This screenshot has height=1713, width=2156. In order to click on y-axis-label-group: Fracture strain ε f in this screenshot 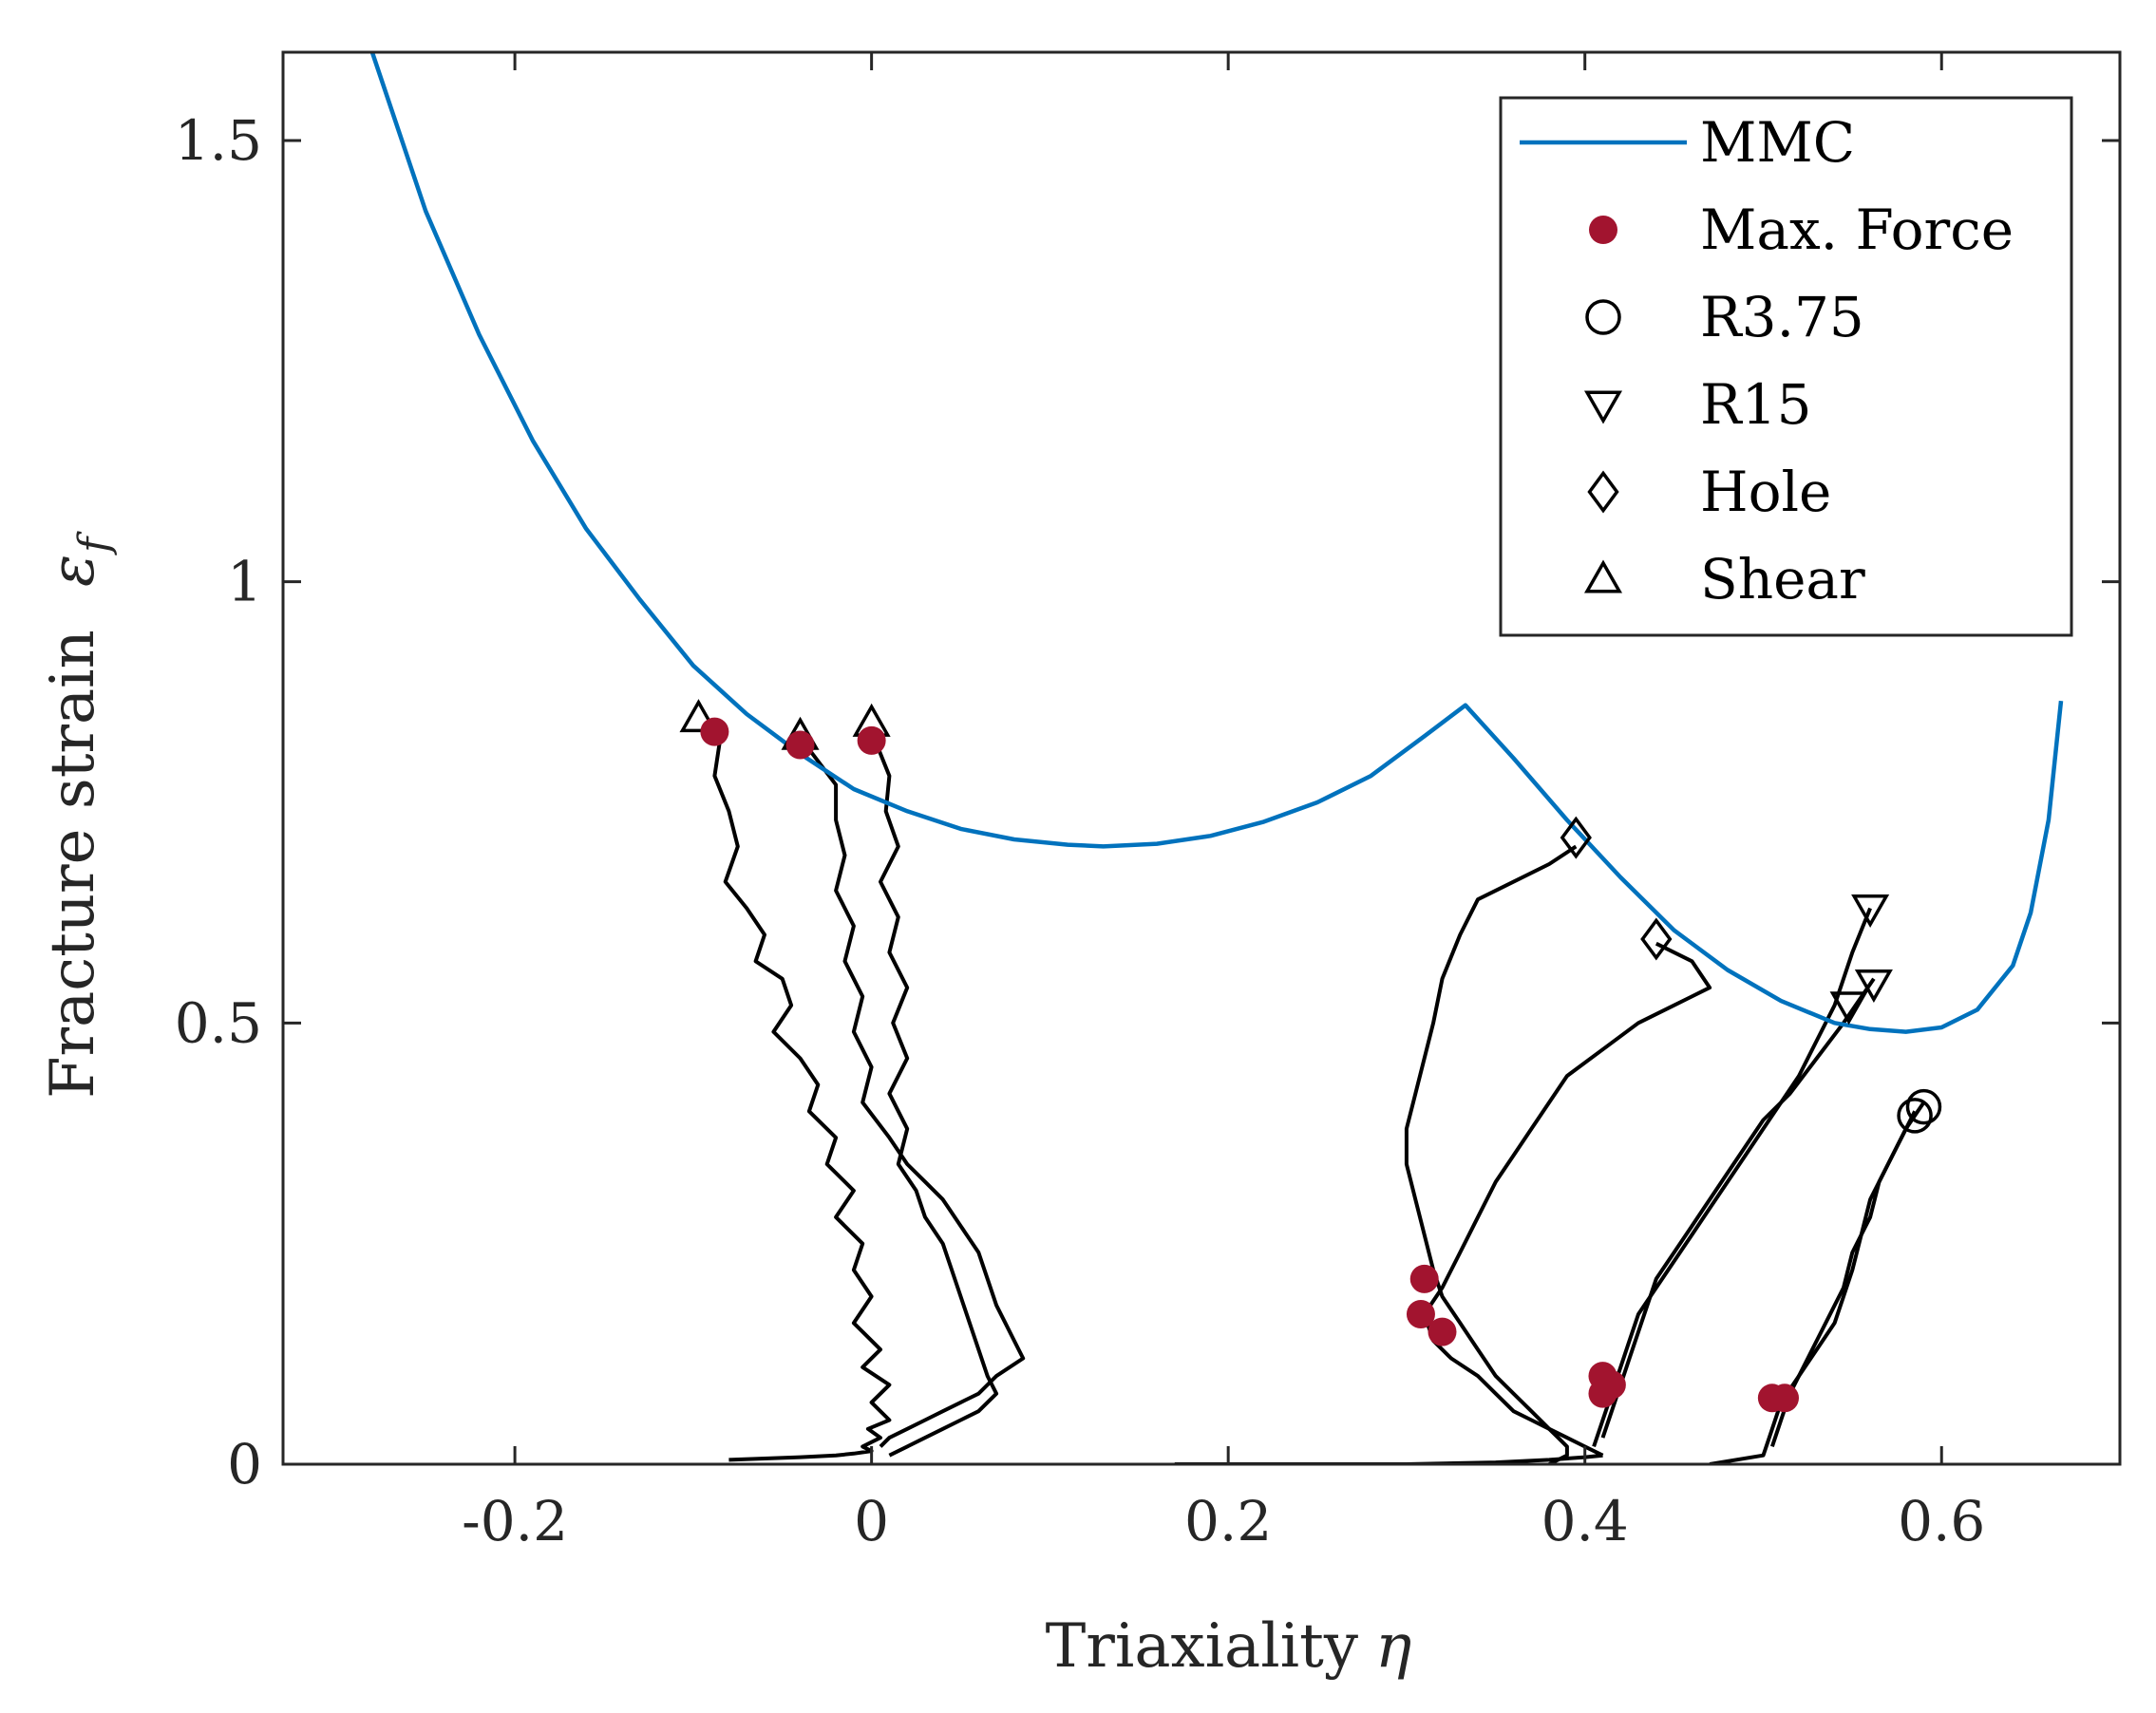, I will do `click(79, 815)`.